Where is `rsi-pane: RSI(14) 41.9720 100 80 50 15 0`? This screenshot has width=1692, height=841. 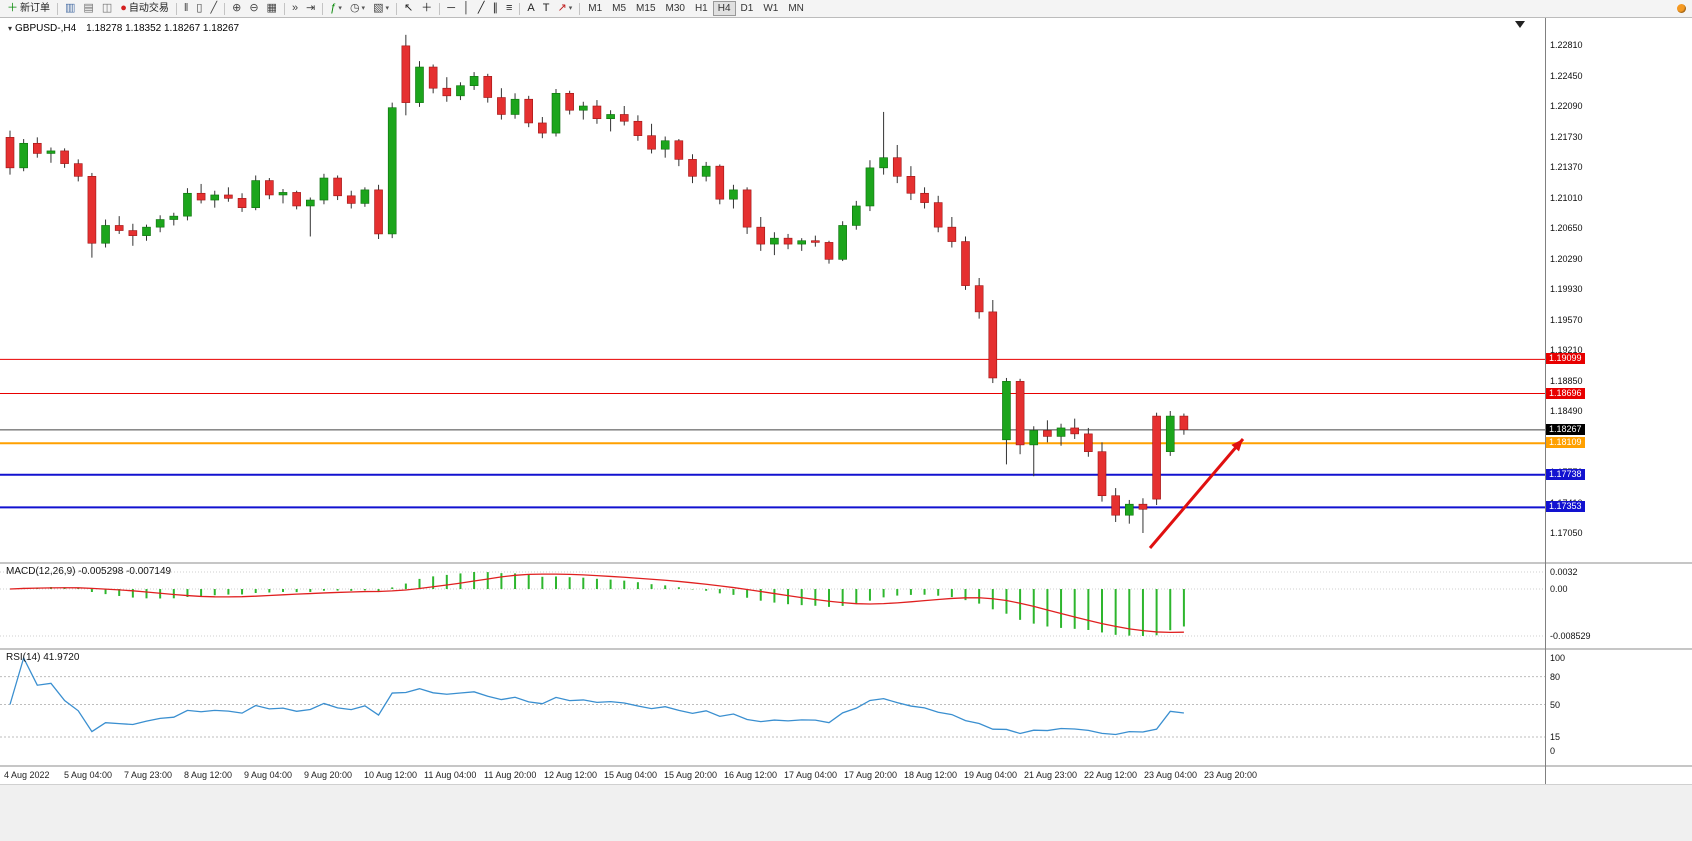 rsi-pane: RSI(14) 41.9720 100 80 50 15 0 is located at coordinates (846, 707).